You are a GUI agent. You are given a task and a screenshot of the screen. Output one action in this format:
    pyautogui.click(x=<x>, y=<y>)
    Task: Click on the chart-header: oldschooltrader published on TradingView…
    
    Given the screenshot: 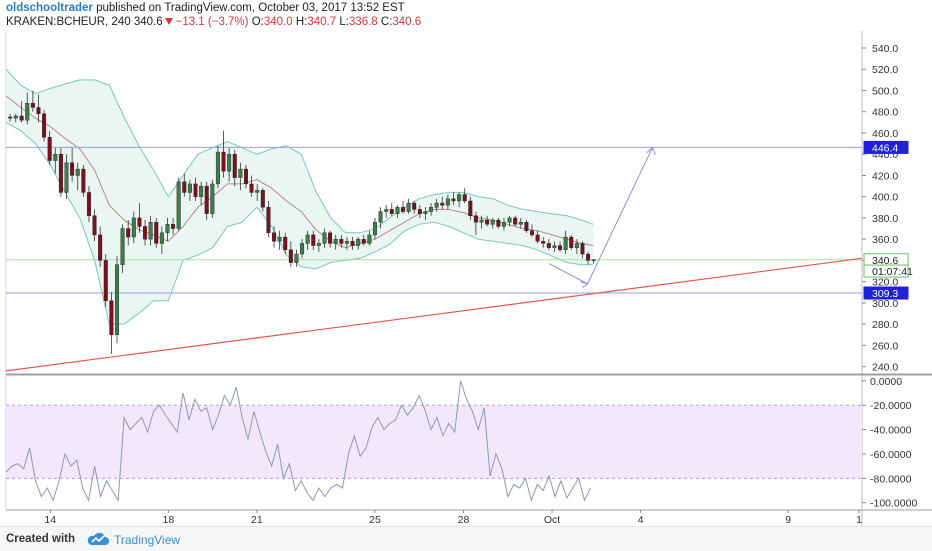 What is the action you would take?
    pyautogui.click(x=466, y=15)
    